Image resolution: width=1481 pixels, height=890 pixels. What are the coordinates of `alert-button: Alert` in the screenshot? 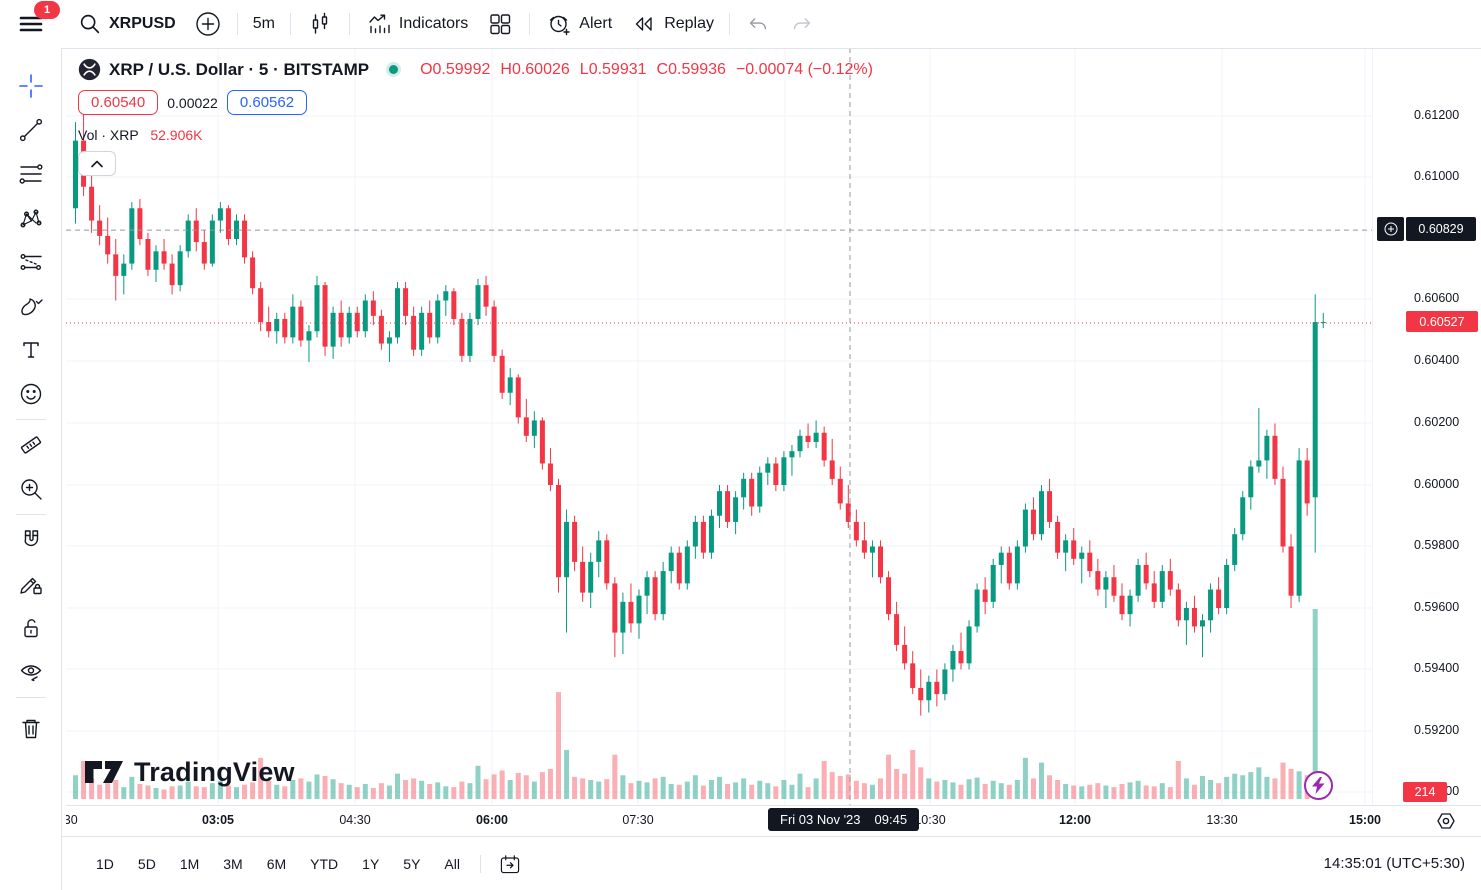 It's located at (578, 24).